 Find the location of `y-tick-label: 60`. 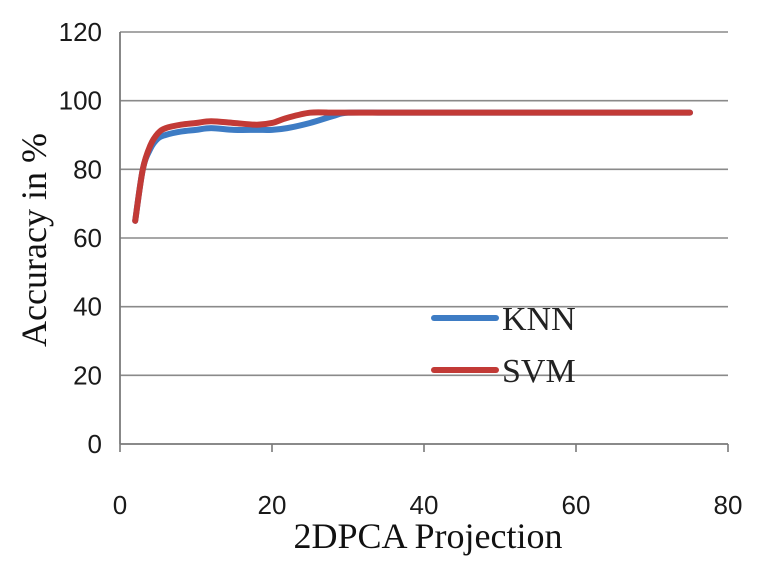

y-tick-label: 60 is located at coordinates (87, 238).